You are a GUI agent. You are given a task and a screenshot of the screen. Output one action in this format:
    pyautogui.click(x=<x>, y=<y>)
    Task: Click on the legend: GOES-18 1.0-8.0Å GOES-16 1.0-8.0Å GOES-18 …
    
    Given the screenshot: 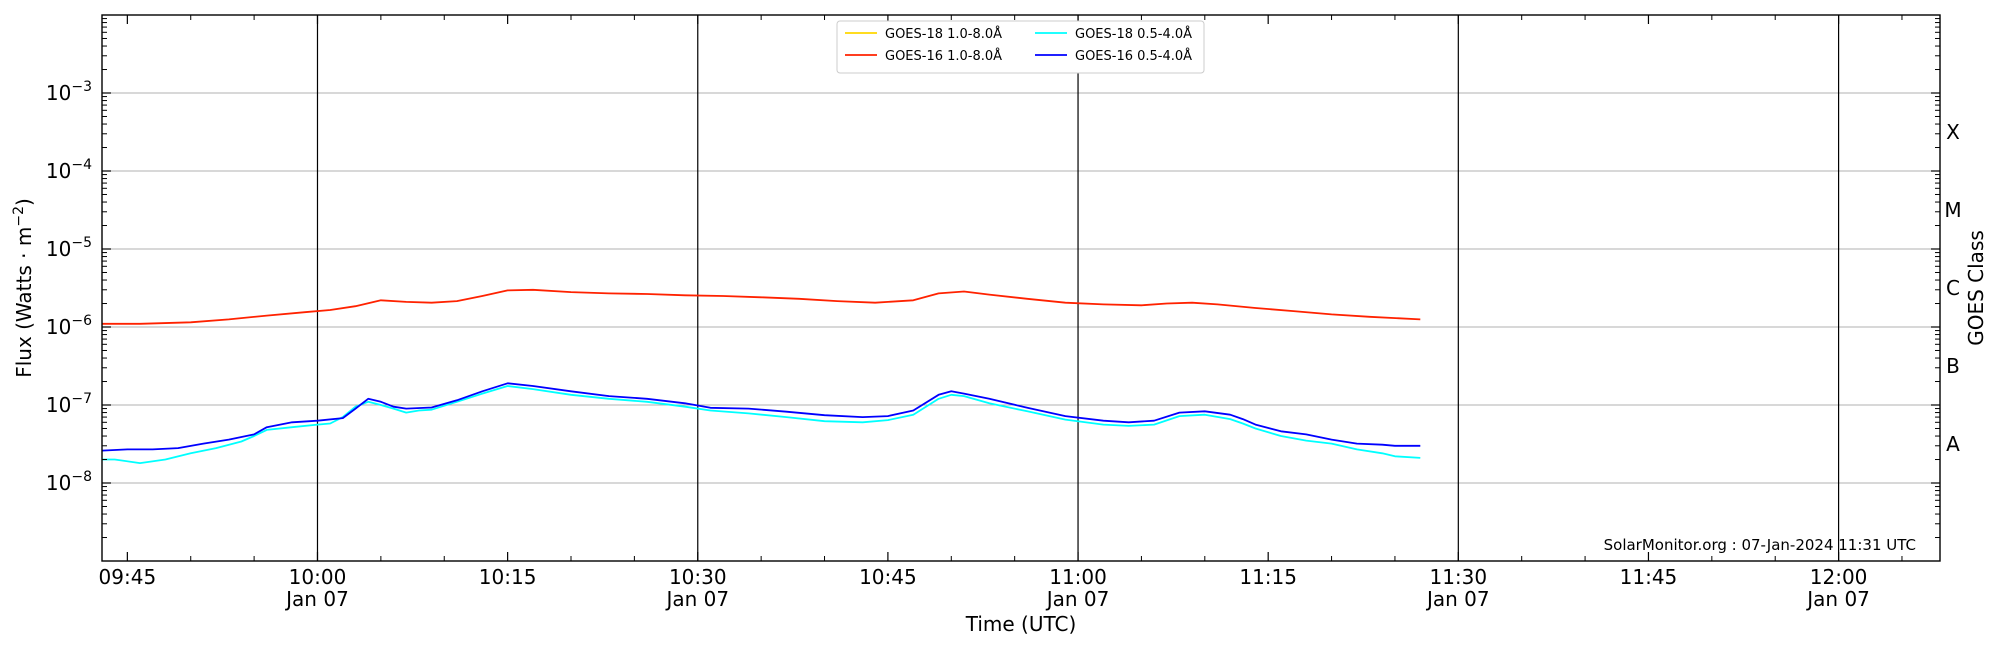 What is the action you would take?
    pyautogui.click(x=1020, y=47)
    